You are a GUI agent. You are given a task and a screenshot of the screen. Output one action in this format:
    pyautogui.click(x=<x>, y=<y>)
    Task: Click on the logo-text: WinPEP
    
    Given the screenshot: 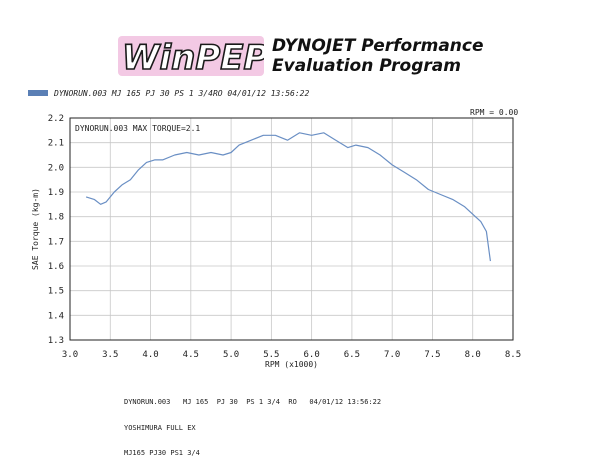 What is the action you would take?
    pyautogui.click(x=193, y=57)
    